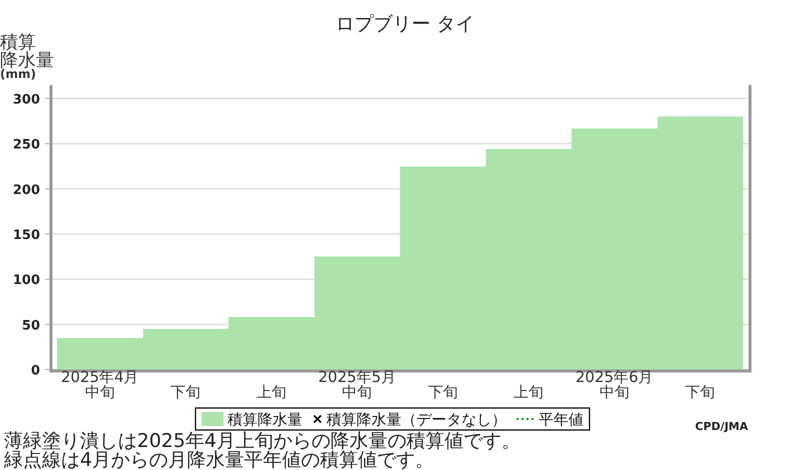 The image size is (800, 470). I want to click on y-tick-label: 300, so click(26, 100).